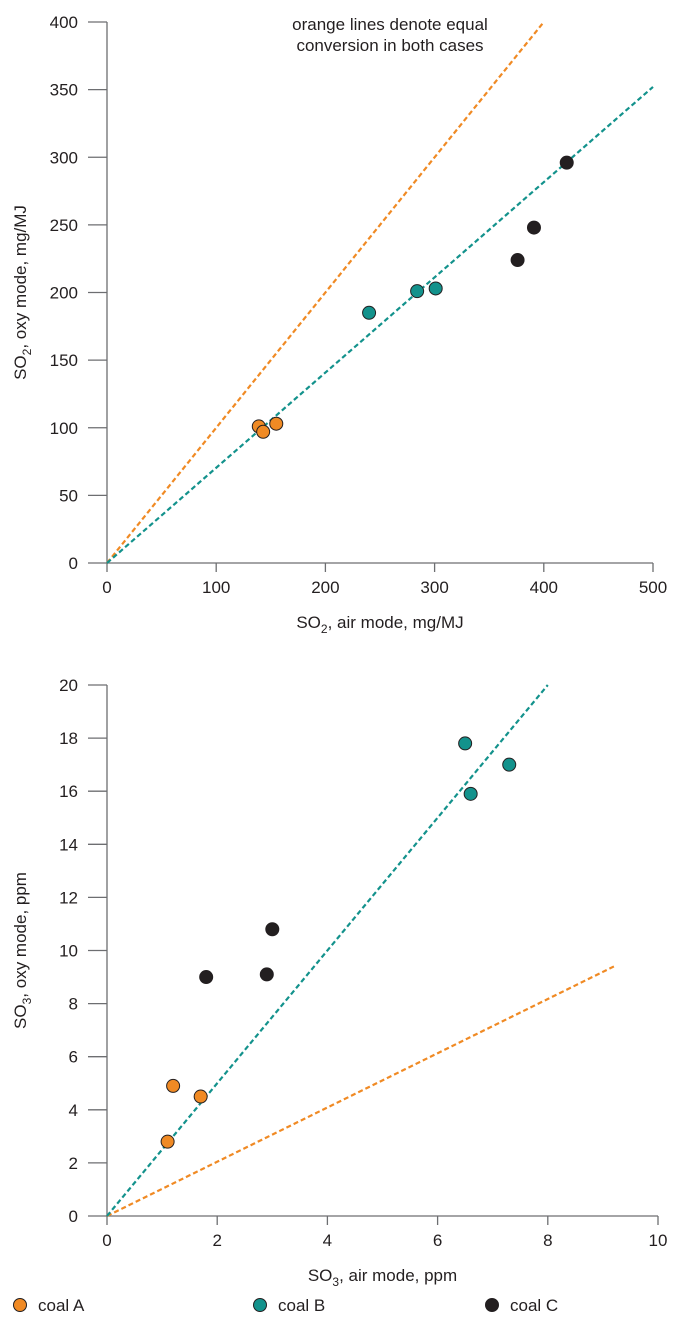 The width and height of the screenshot is (673, 1326). Describe the element at coordinates (20, 1305) in the screenshot. I see `legend-marker-coal-A` at that location.